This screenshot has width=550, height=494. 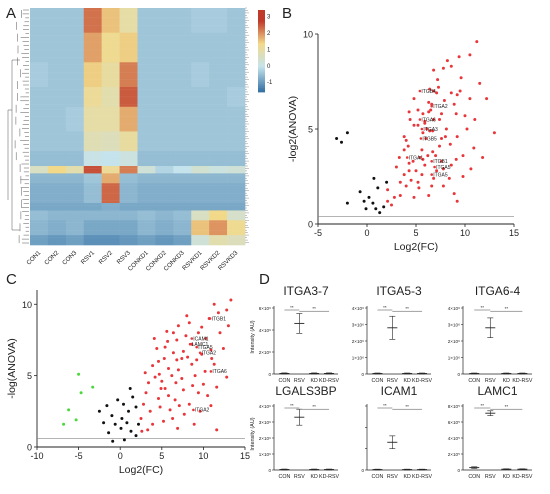 I want to click on gene-label: ITGA6, so click(x=428, y=120).